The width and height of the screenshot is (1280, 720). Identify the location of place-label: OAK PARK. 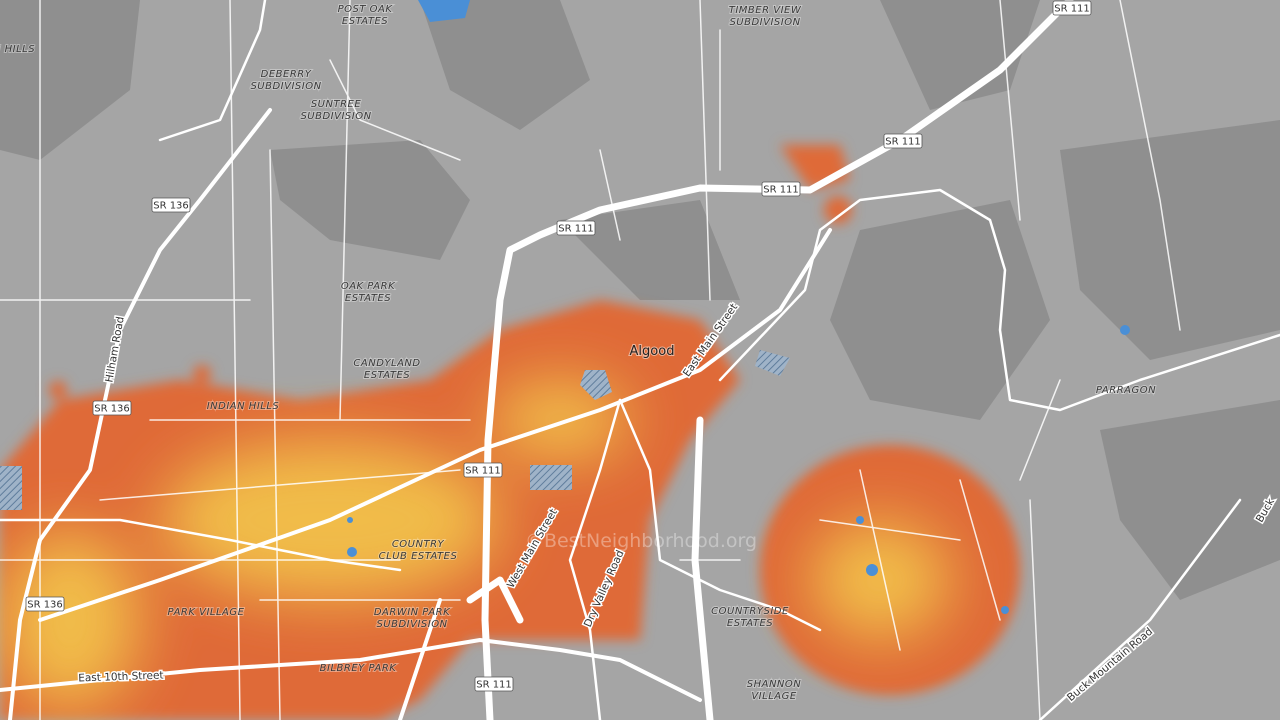
(368, 286).